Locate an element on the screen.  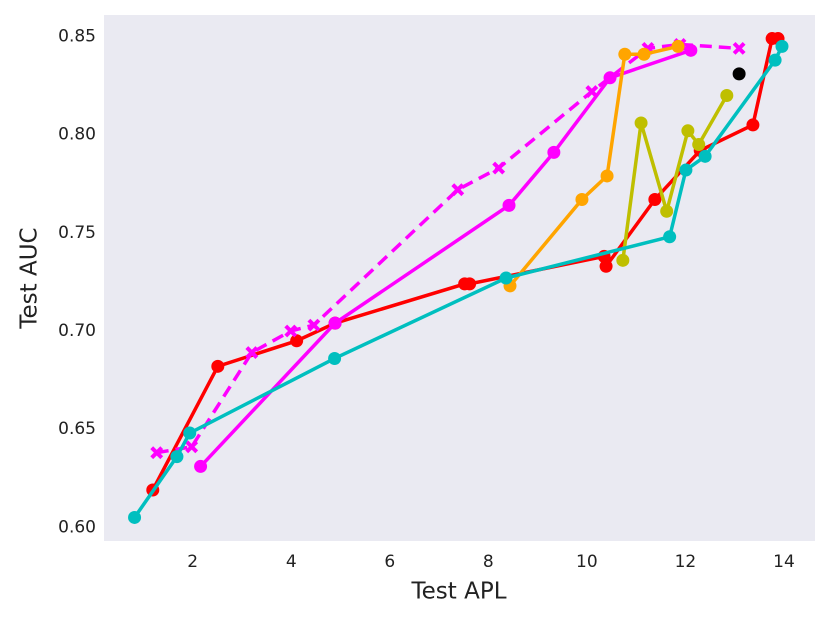
y-tick-label: 0.60 is located at coordinates (77, 527).